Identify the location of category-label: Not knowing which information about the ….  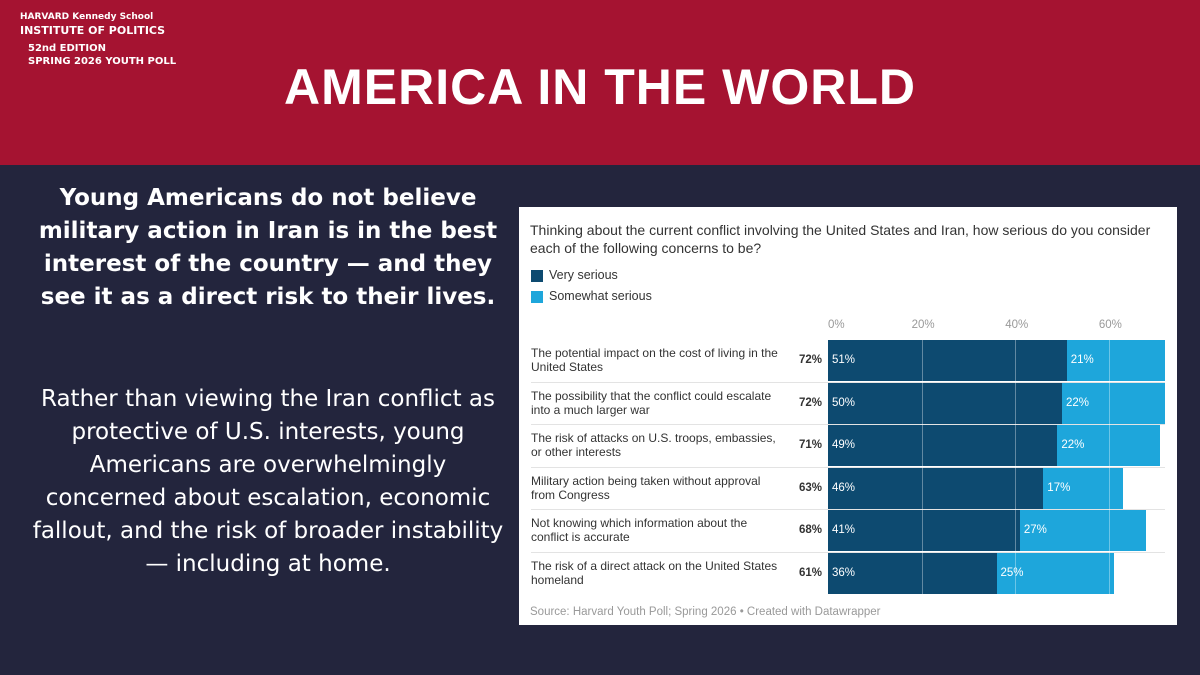
(639, 530).